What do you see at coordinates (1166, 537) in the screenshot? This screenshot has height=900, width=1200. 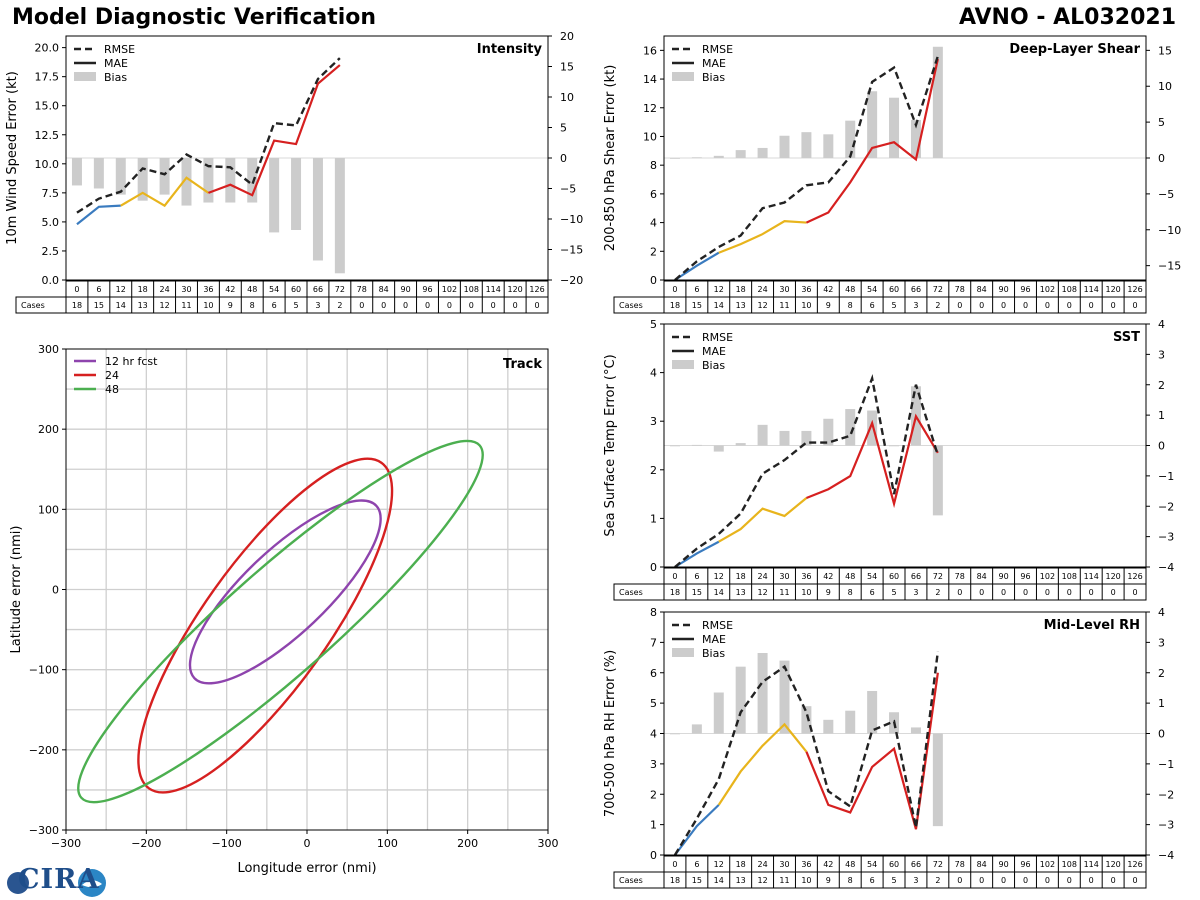 I see `sst-y2tick-label: −3` at bounding box center [1166, 537].